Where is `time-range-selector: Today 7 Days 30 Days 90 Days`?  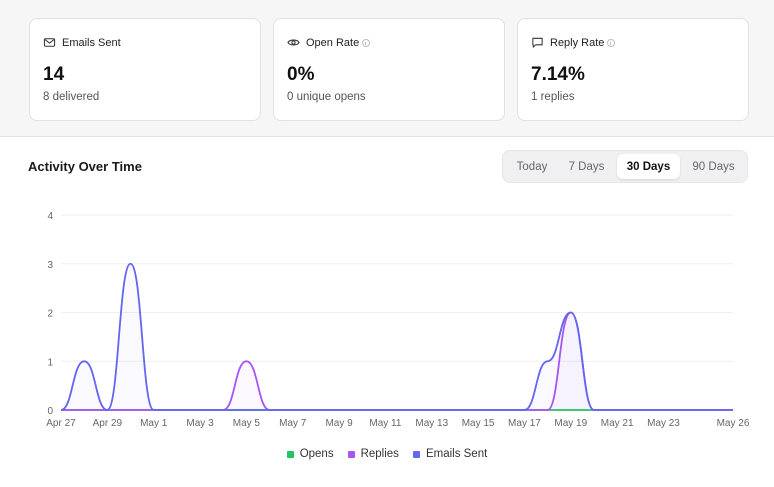 time-range-selector: Today 7 Days 30 Days 90 Days is located at coordinates (625, 166).